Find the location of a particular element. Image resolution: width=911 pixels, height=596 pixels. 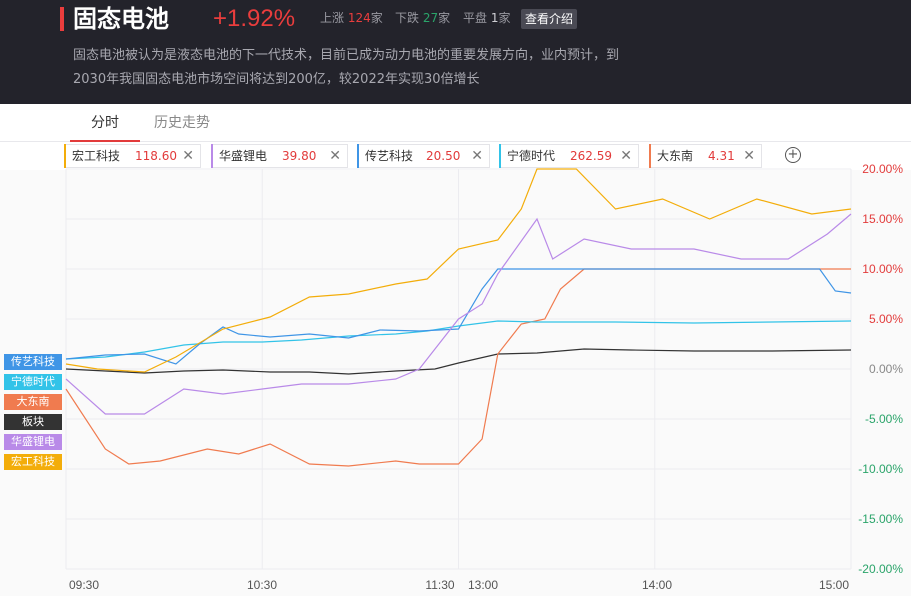

stock-chip: 大东南 4.31 ✕ is located at coordinates (705, 156).